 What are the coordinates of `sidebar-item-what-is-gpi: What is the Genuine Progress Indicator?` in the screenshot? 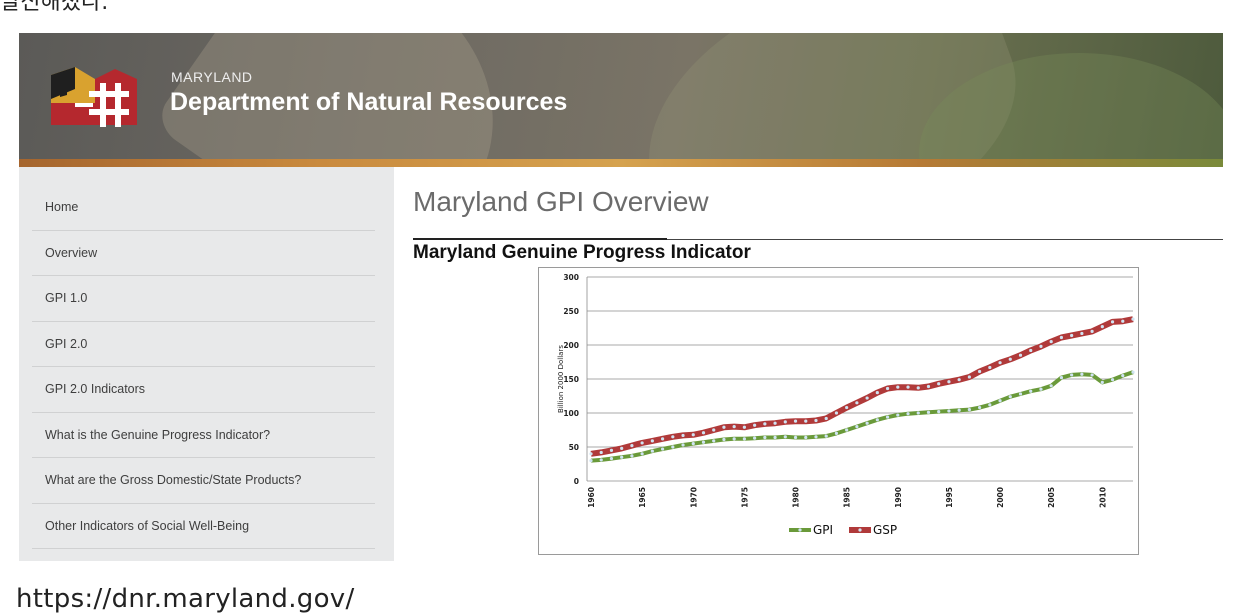 It's located at (206, 436).